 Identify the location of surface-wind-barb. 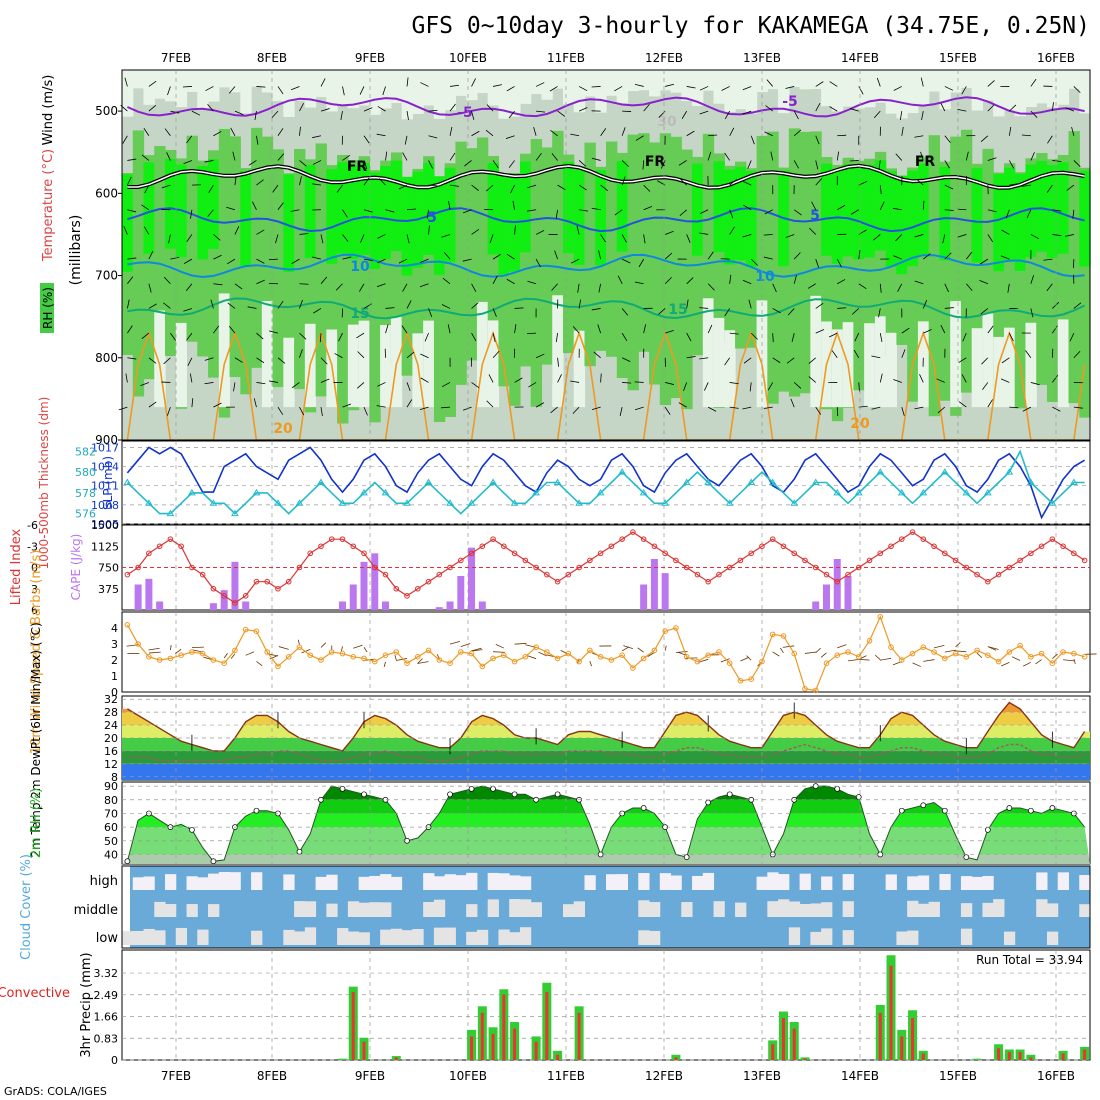
(499, 646).